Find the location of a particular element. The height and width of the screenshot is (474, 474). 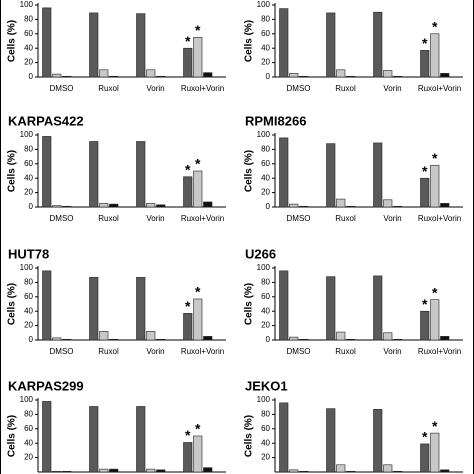

panel-title: U266 is located at coordinates (260, 253).